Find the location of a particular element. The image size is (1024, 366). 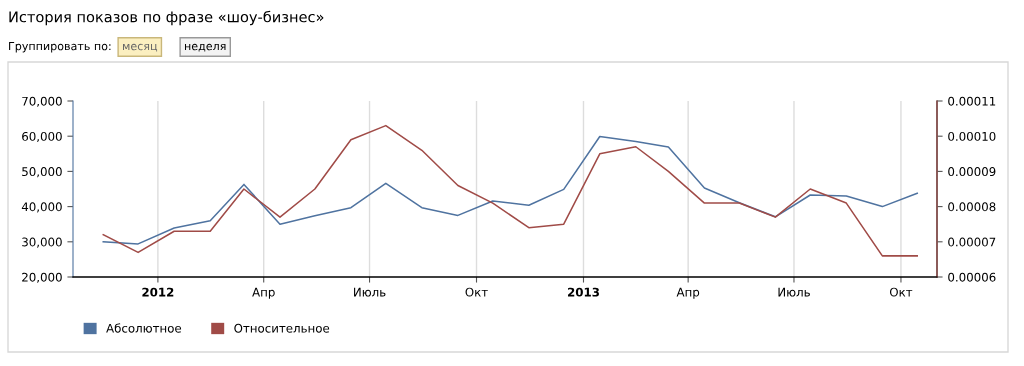

x-tick-label: 2012 is located at coordinates (158, 292).